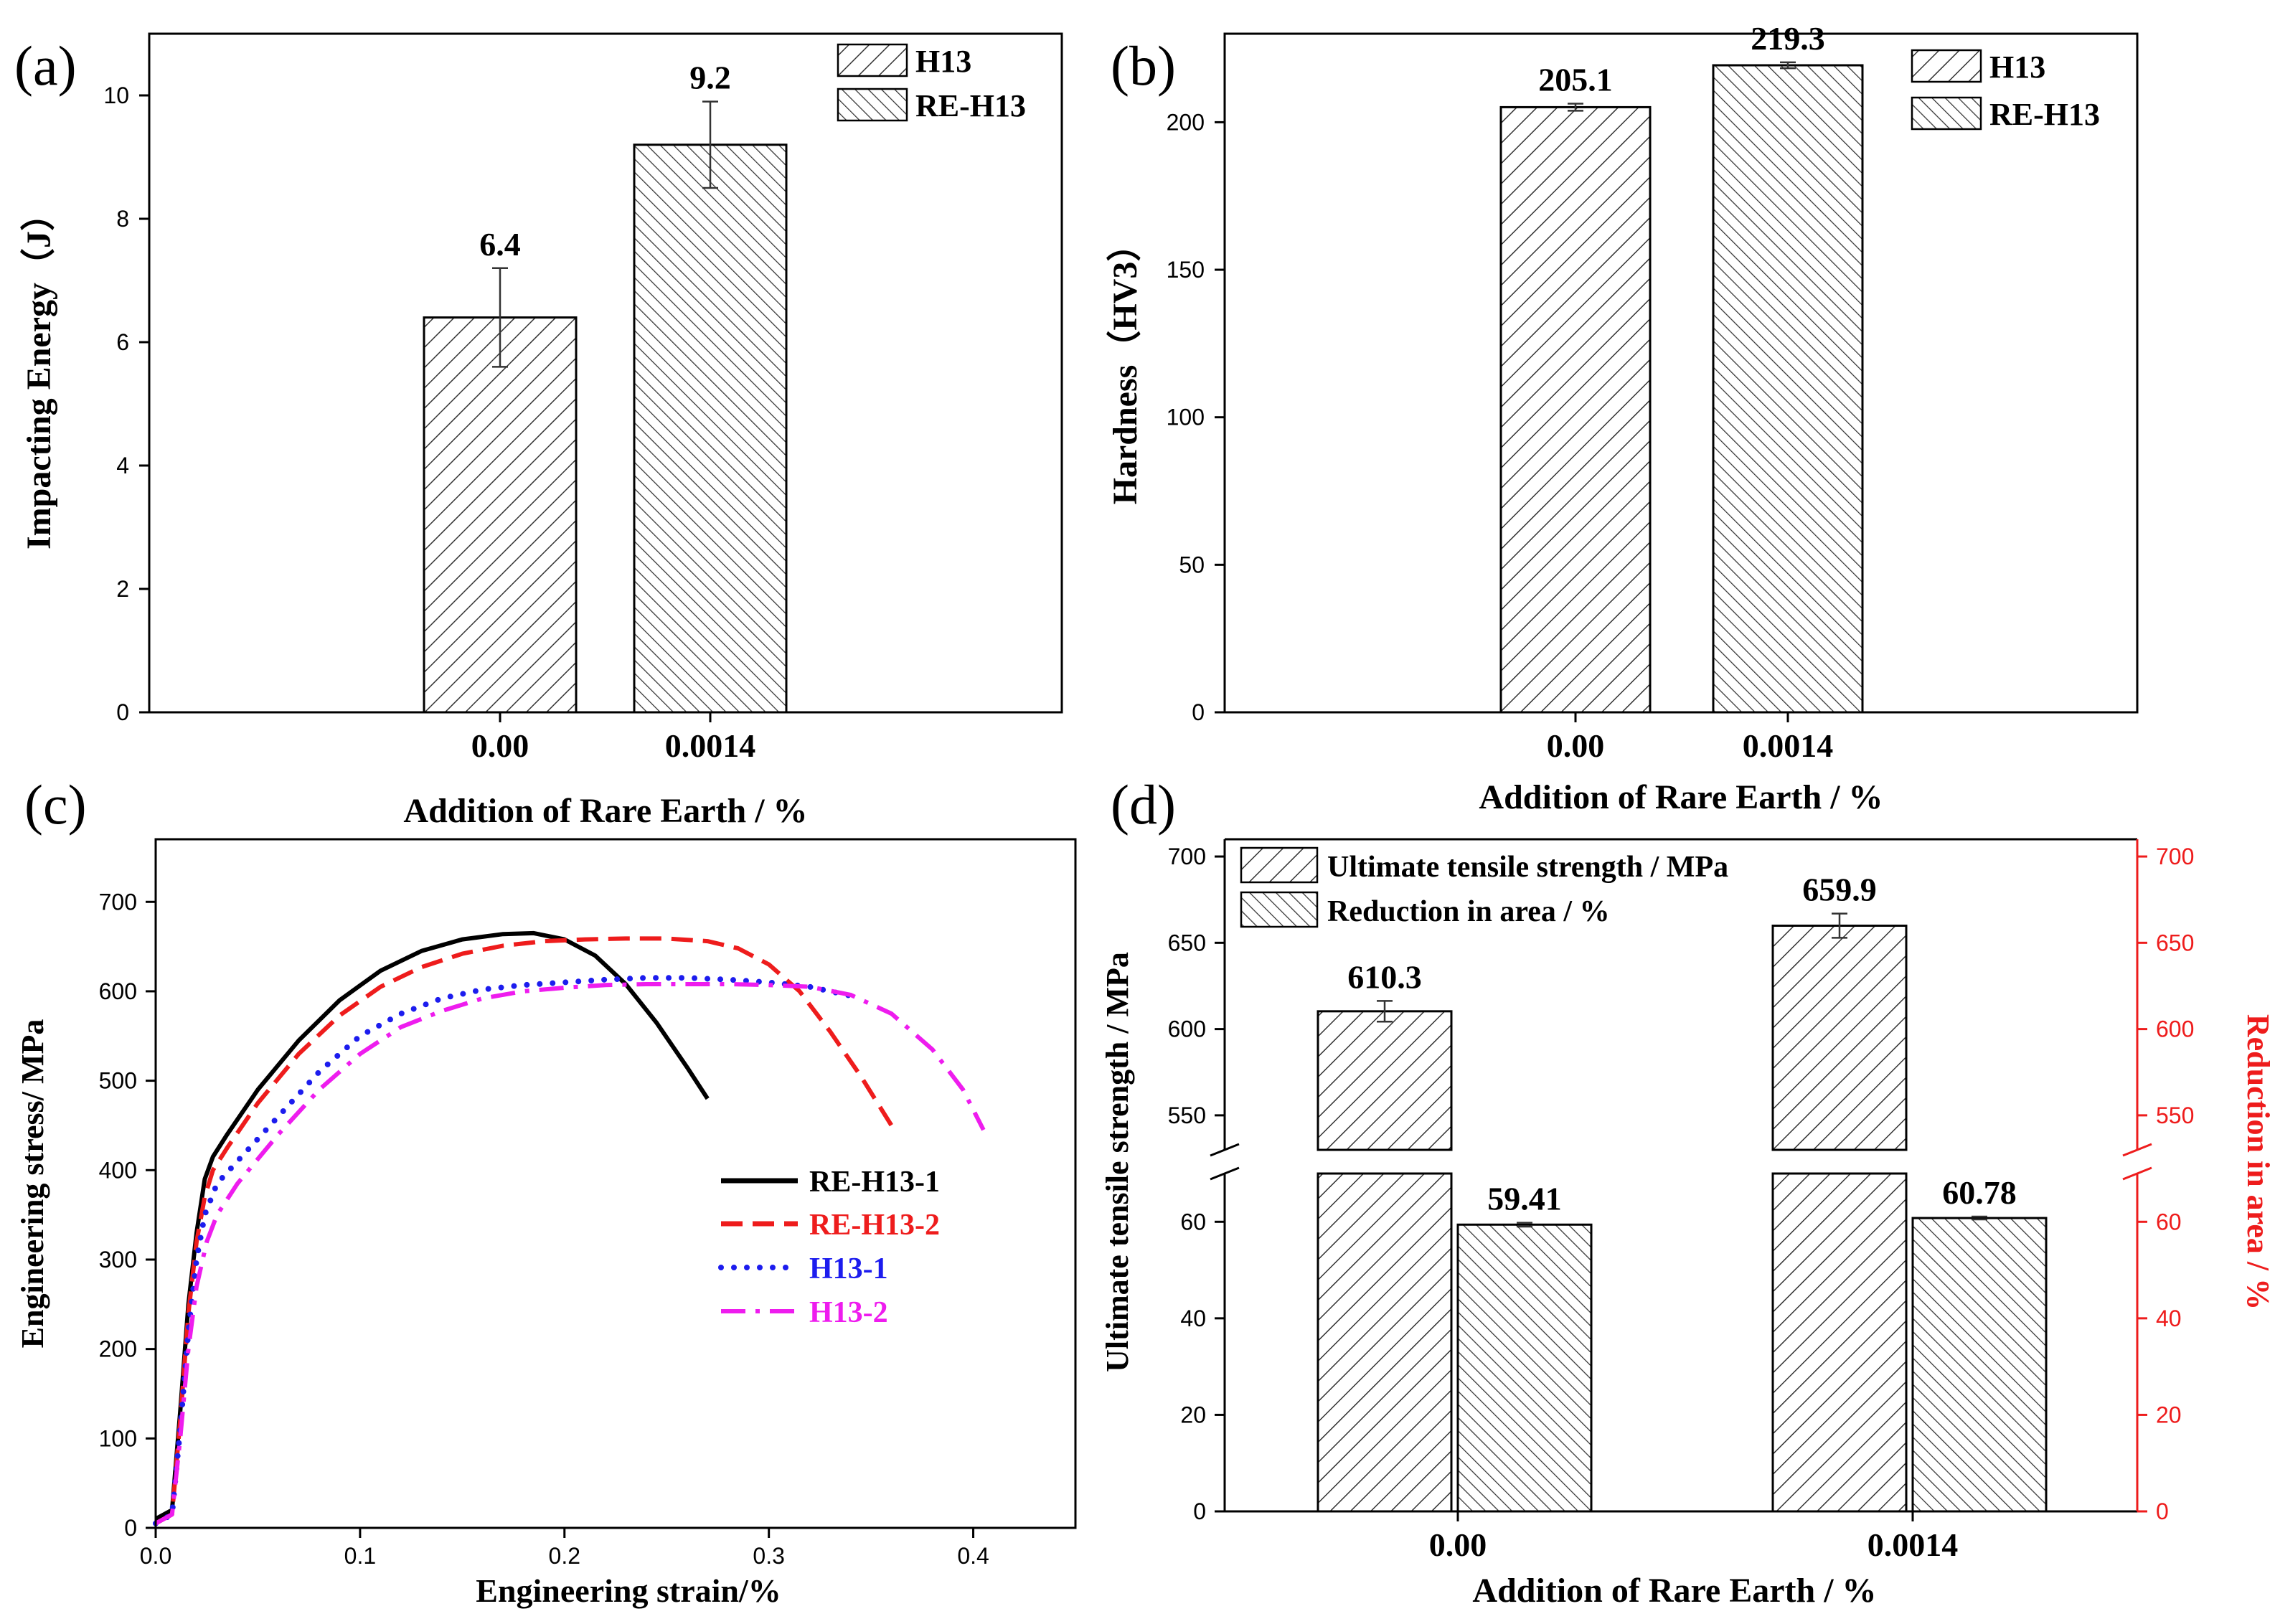  What do you see at coordinates (848, 1312) in the screenshot?
I see `panel-c-legend-h13-2: H13-2` at bounding box center [848, 1312].